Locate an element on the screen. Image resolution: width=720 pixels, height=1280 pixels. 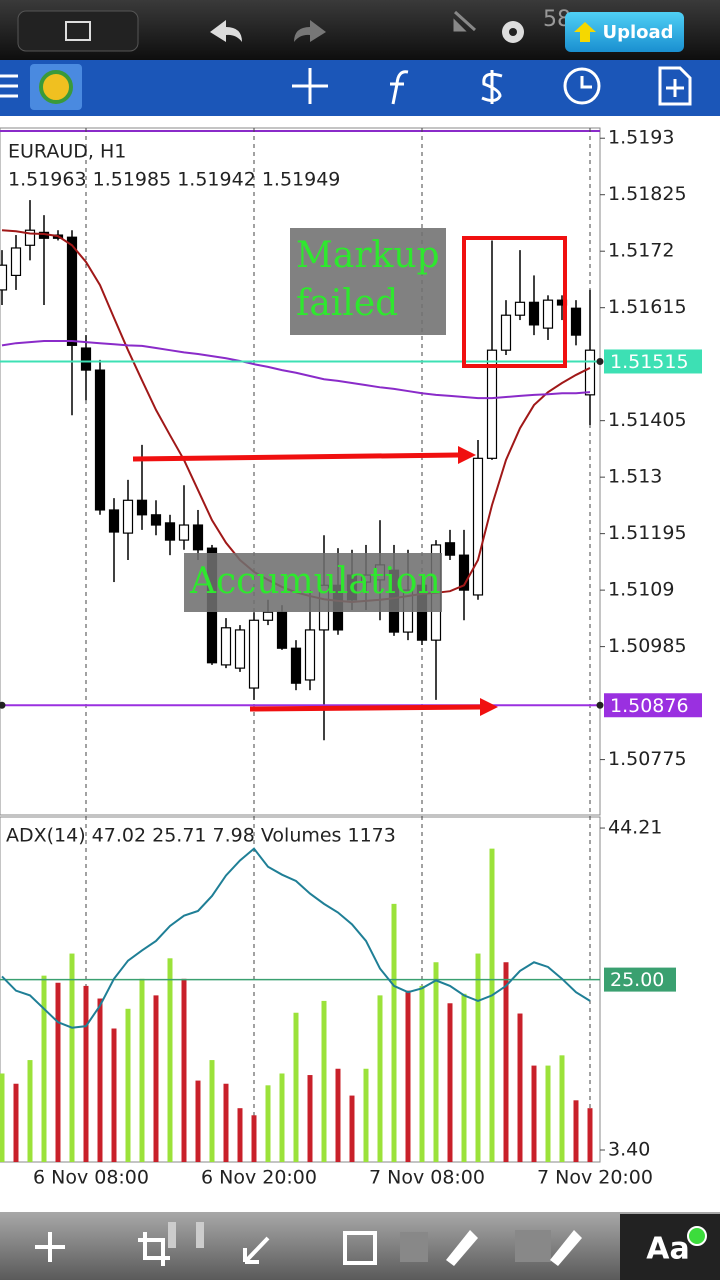
upload-label: Upload is located at coordinates (637, 32).